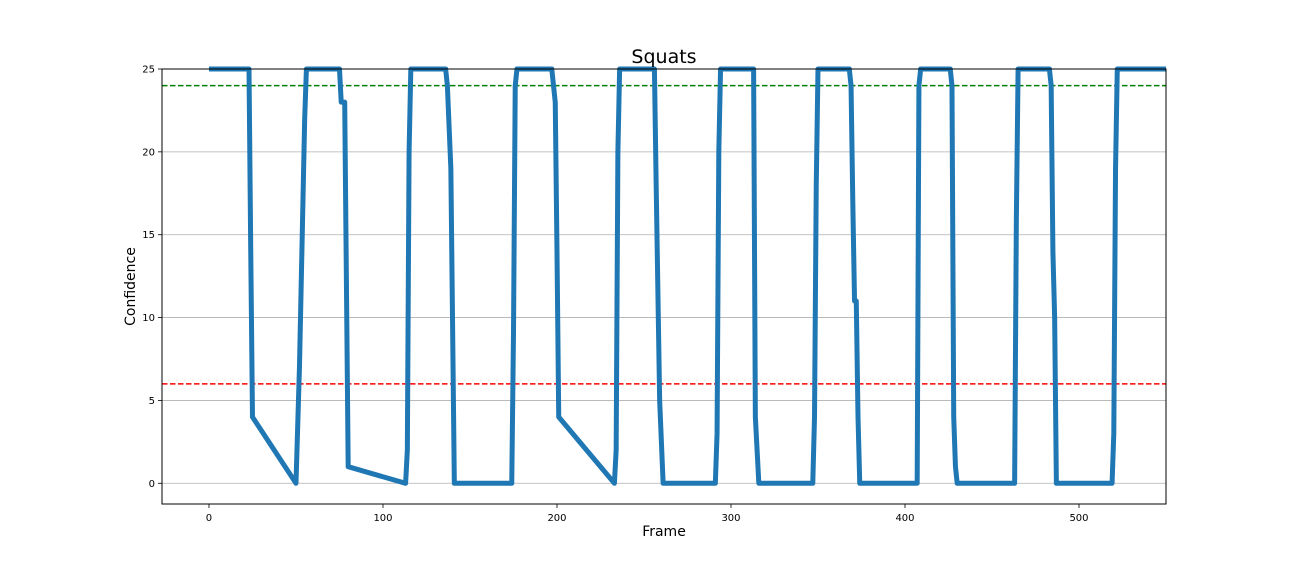 The image size is (1296, 576). I want to click on x-tick-label: 0, so click(209, 518).